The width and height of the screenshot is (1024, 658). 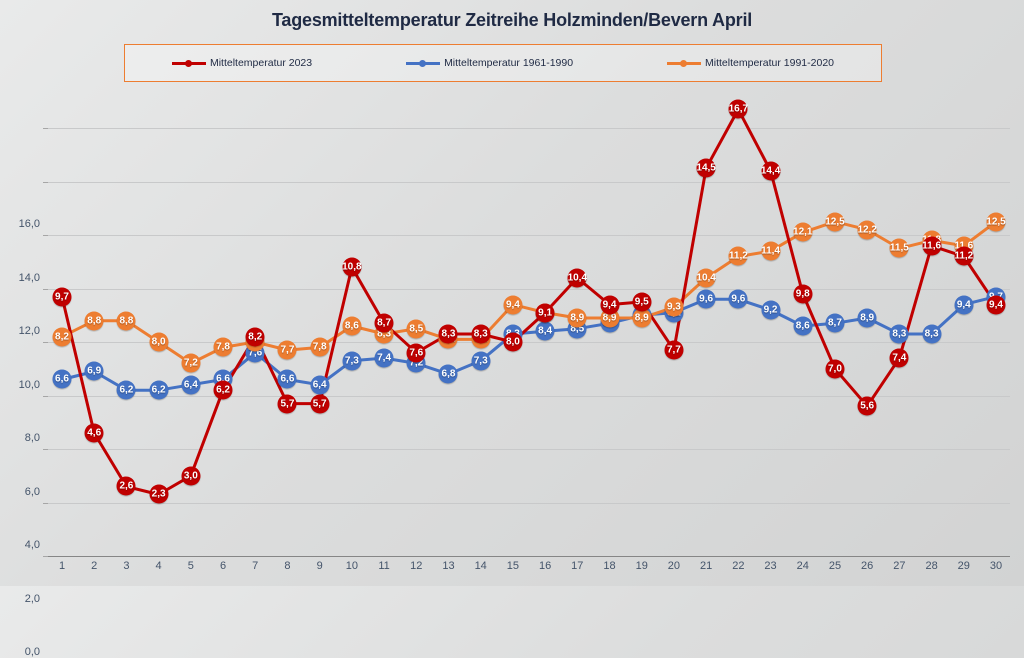 What do you see at coordinates (384, 566) in the screenshot?
I see `x-axis-tick-label: 11` at bounding box center [384, 566].